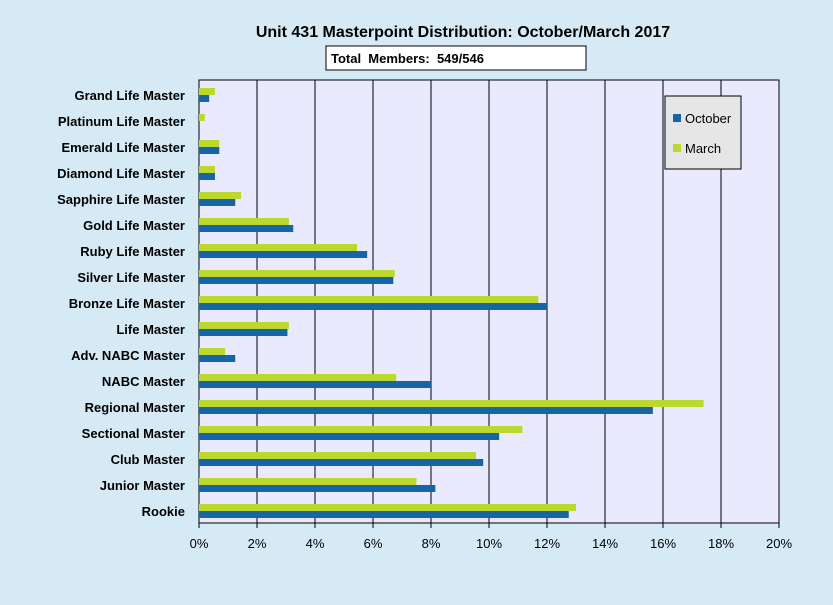 This screenshot has height=605, width=833. Describe the element at coordinates (547, 543) in the screenshot. I see `x-tick-label: 12%` at that location.